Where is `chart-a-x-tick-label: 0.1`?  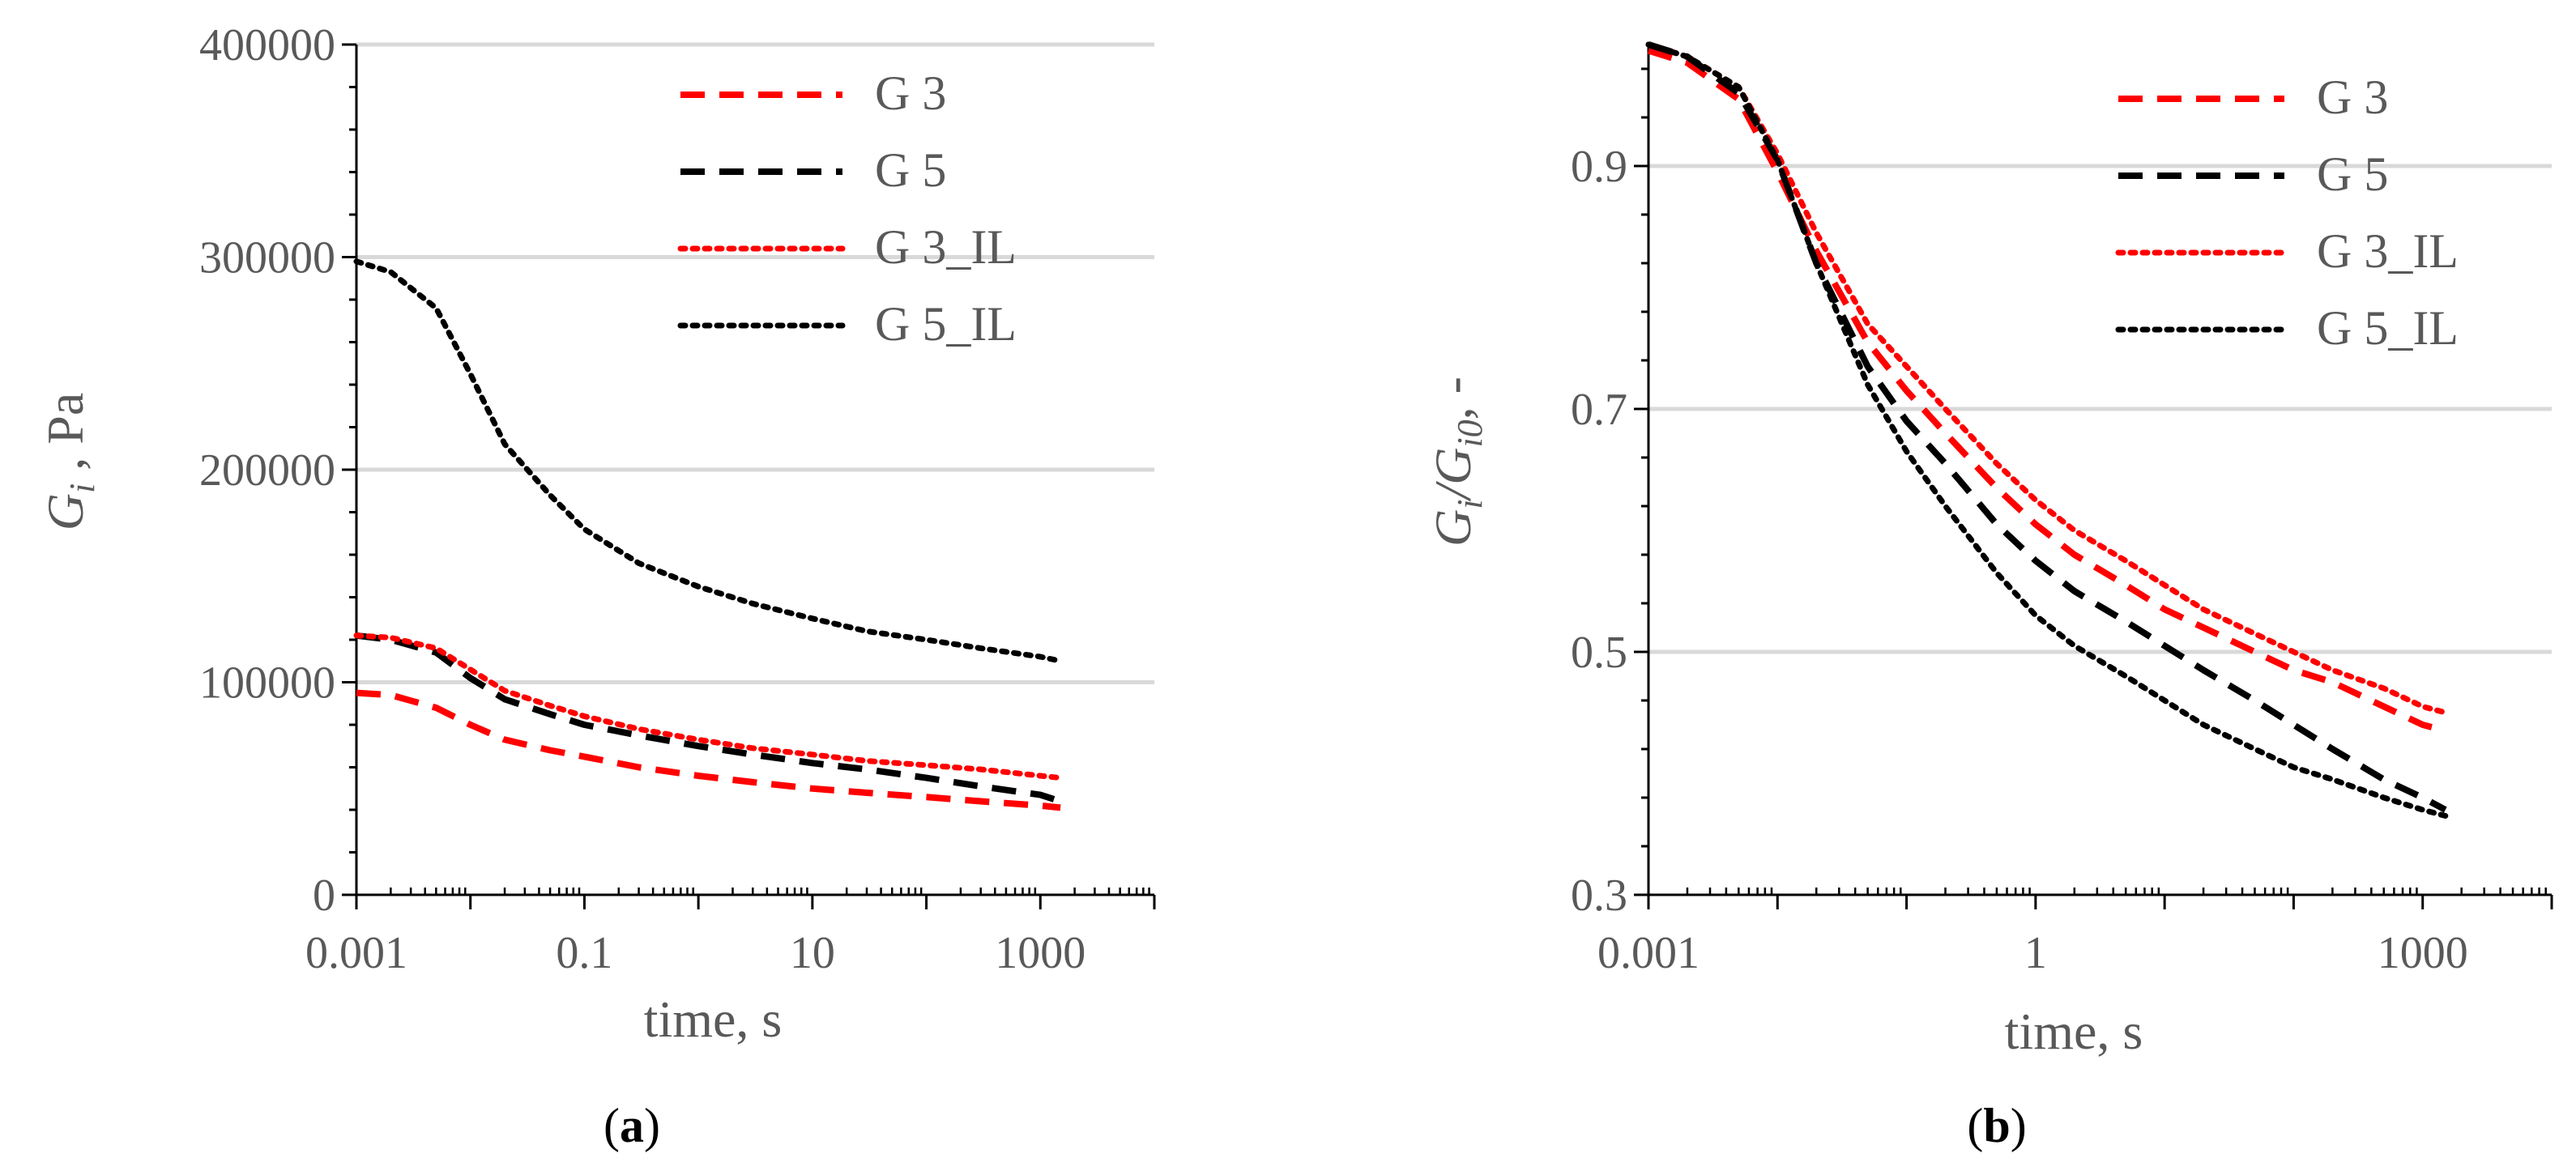
chart-a-x-tick-label: 0.1 is located at coordinates (584, 953).